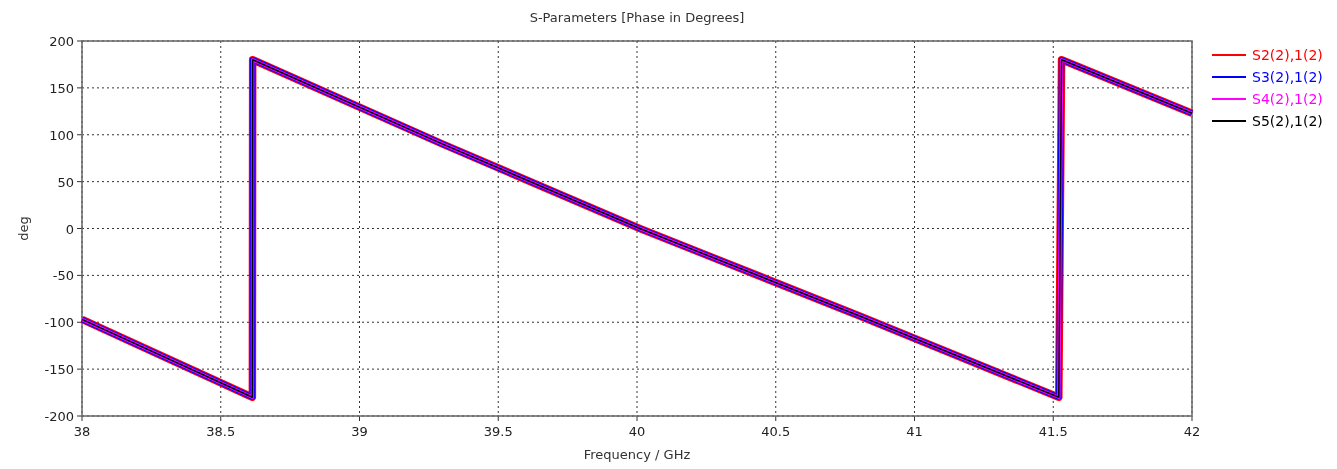 This screenshot has width=1337, height=469. Describe the element at coordinates (59, 323) in the screenshot. I see `y-tick-label: -100` at that location.